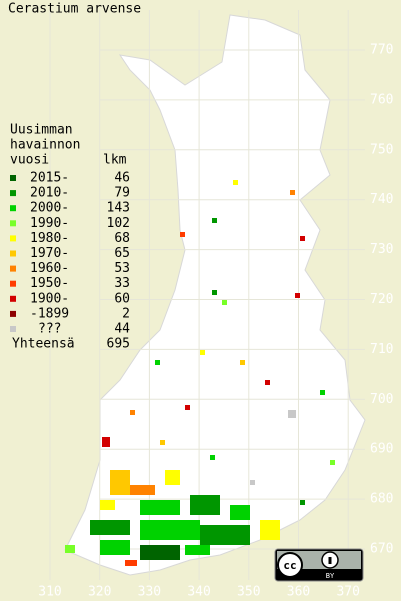 This screenshot has width=401, height=601. Describe the element at coordinates (381, 549) in the screenshot. I see `y-label: 670` at that location.